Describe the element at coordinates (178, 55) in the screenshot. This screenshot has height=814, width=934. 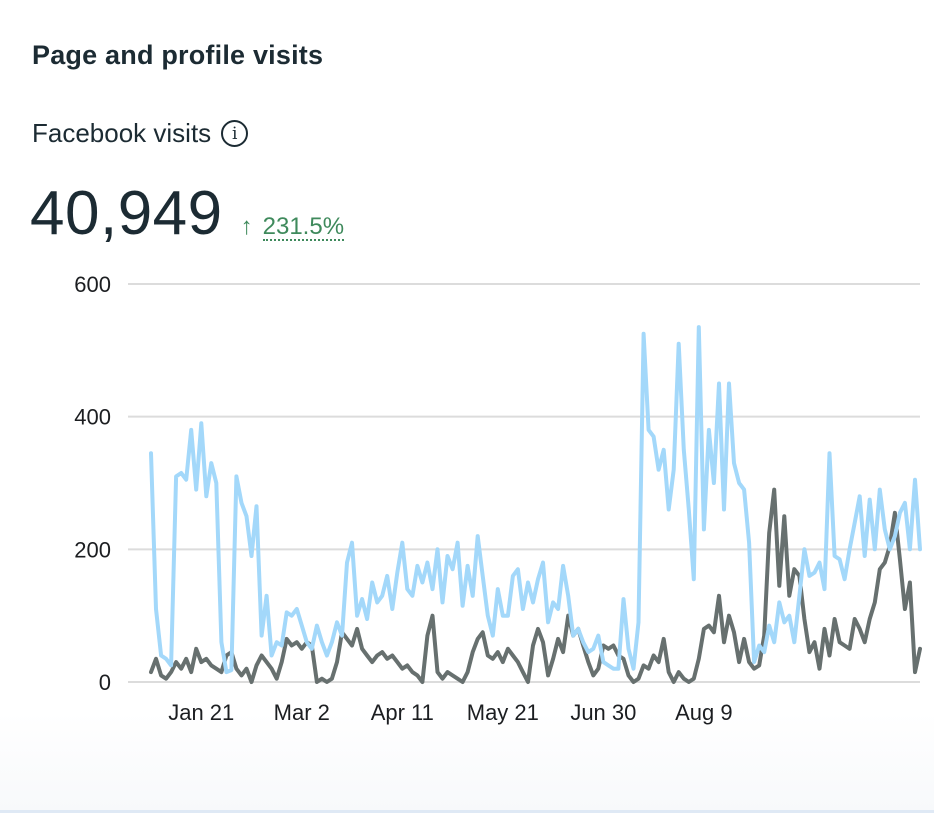
I see `card-title: Page and profile visits` at that location.